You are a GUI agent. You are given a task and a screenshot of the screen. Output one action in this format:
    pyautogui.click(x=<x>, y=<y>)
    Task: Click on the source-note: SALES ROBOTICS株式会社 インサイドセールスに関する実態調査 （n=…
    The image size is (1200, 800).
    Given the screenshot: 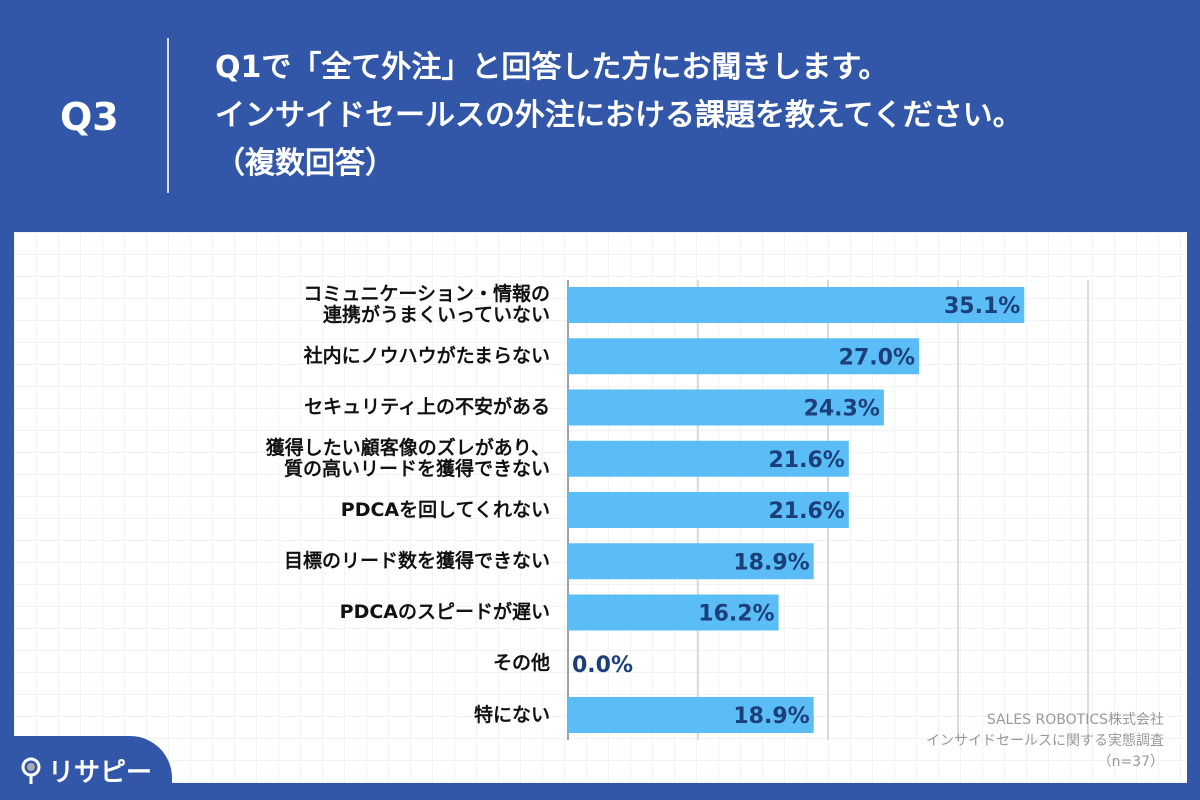 What is the action you would take?
    pyautogui.click(x=1045, y=741)
    